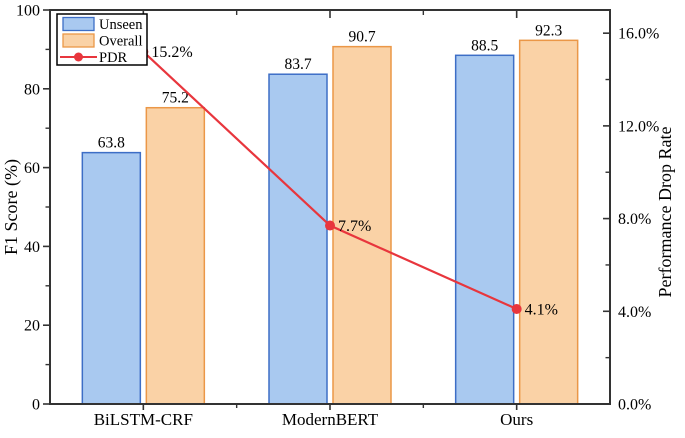 The width and height of the screenshot is (685, 438). What do you see at coordinates (121, 25) in the screenshot?
I see `legend-label: Unseen` at bounding box center [121, 25].